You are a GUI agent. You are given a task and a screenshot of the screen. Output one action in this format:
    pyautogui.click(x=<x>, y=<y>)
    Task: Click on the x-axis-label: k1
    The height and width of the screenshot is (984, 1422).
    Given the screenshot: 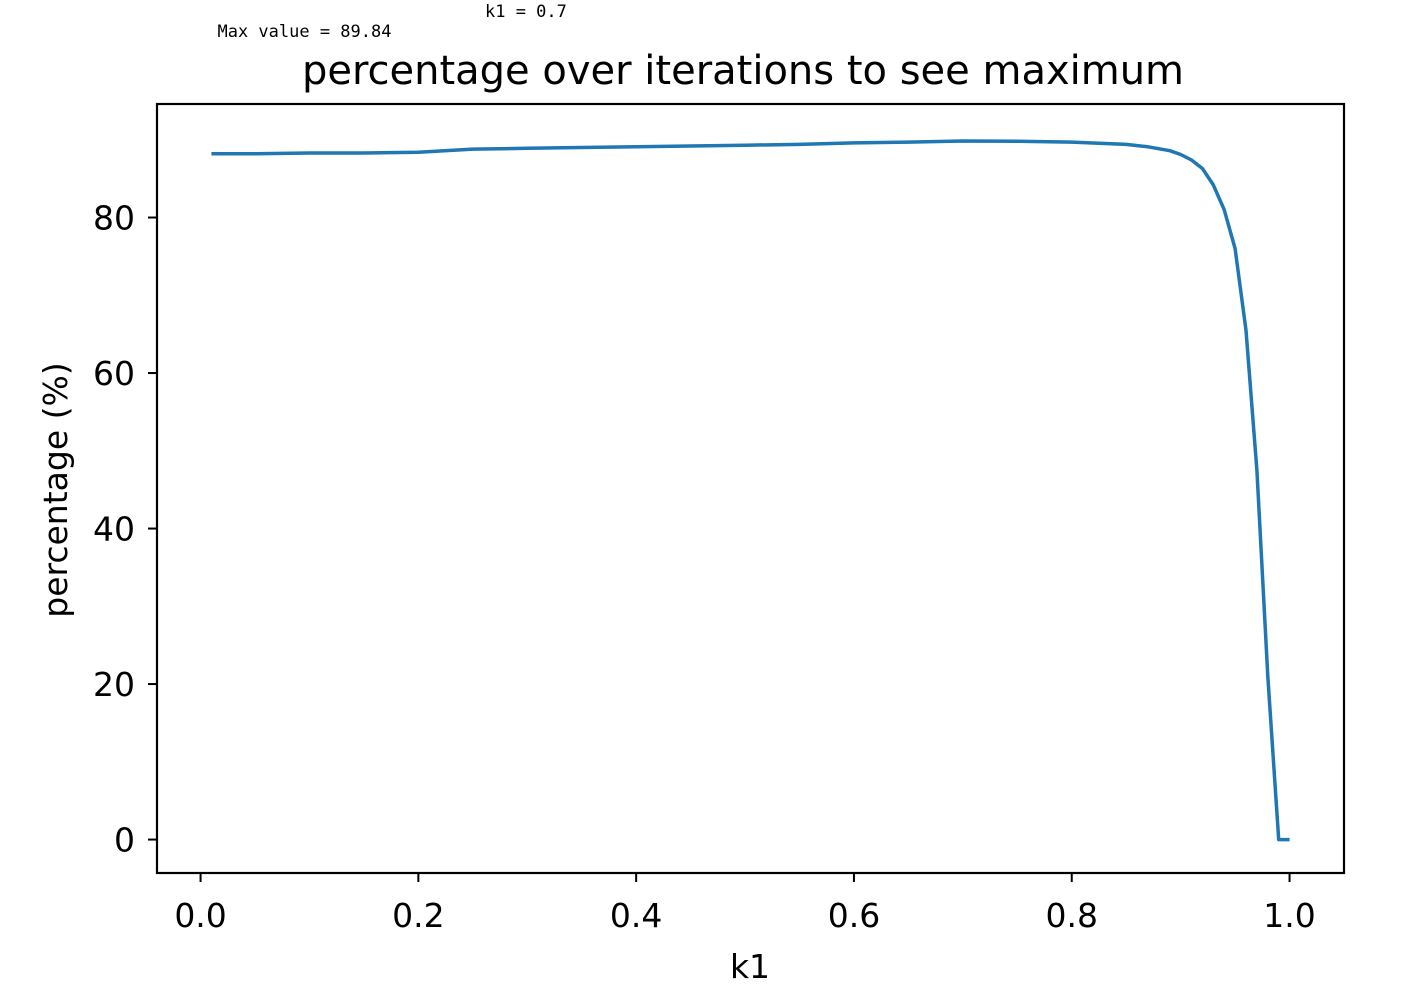 What is the action you would take?
    pyautogui.click(x=750, y=965)
    